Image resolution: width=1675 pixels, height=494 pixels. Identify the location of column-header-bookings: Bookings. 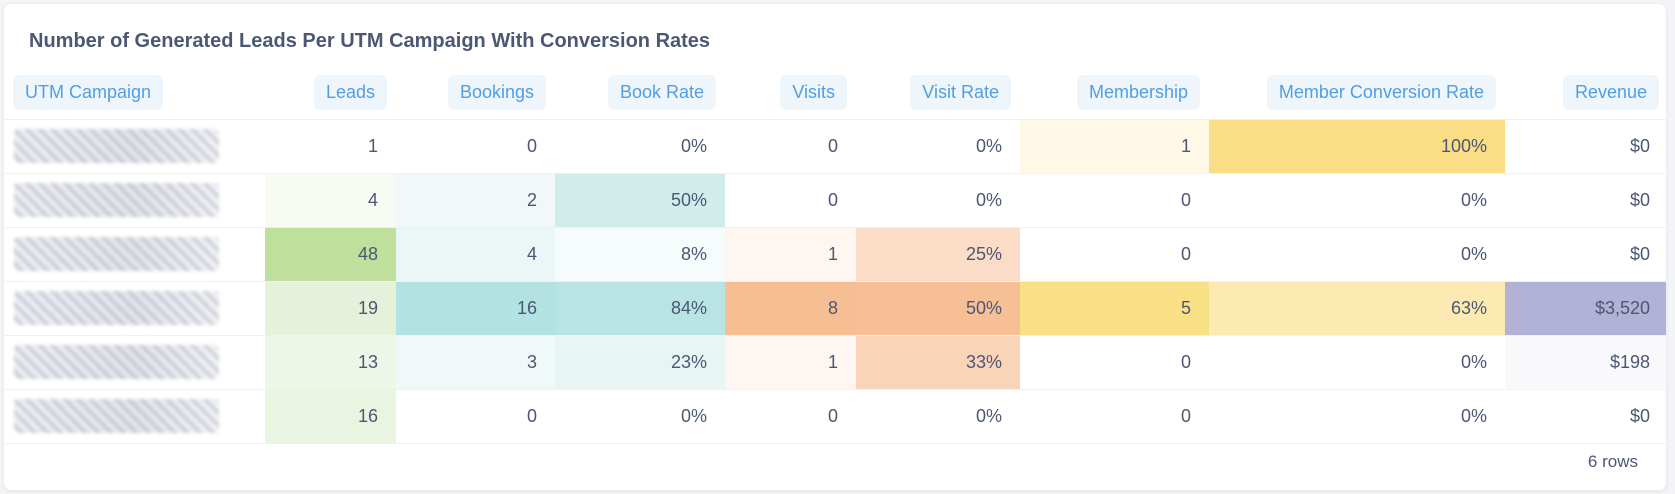
(496, 93).